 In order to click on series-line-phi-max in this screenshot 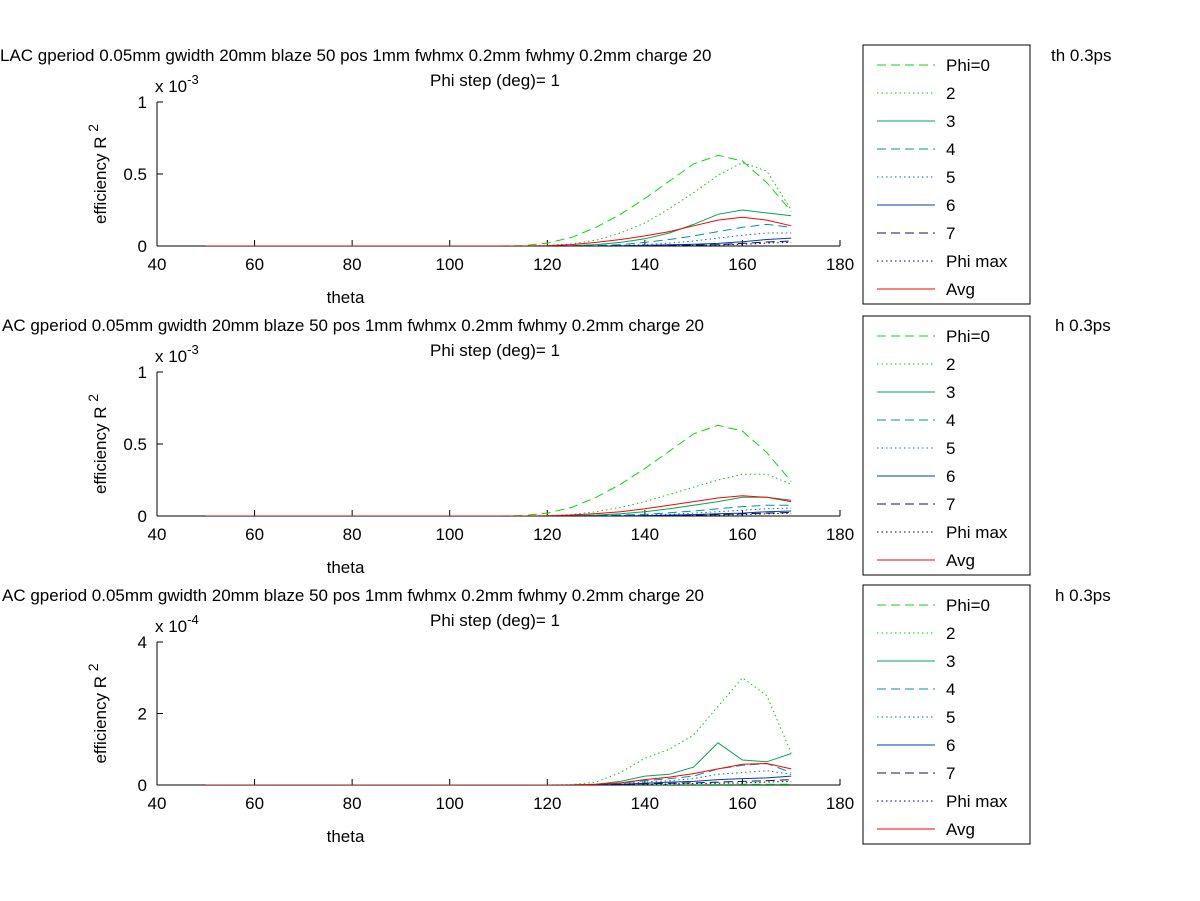, I will do `click(498, 782)`.